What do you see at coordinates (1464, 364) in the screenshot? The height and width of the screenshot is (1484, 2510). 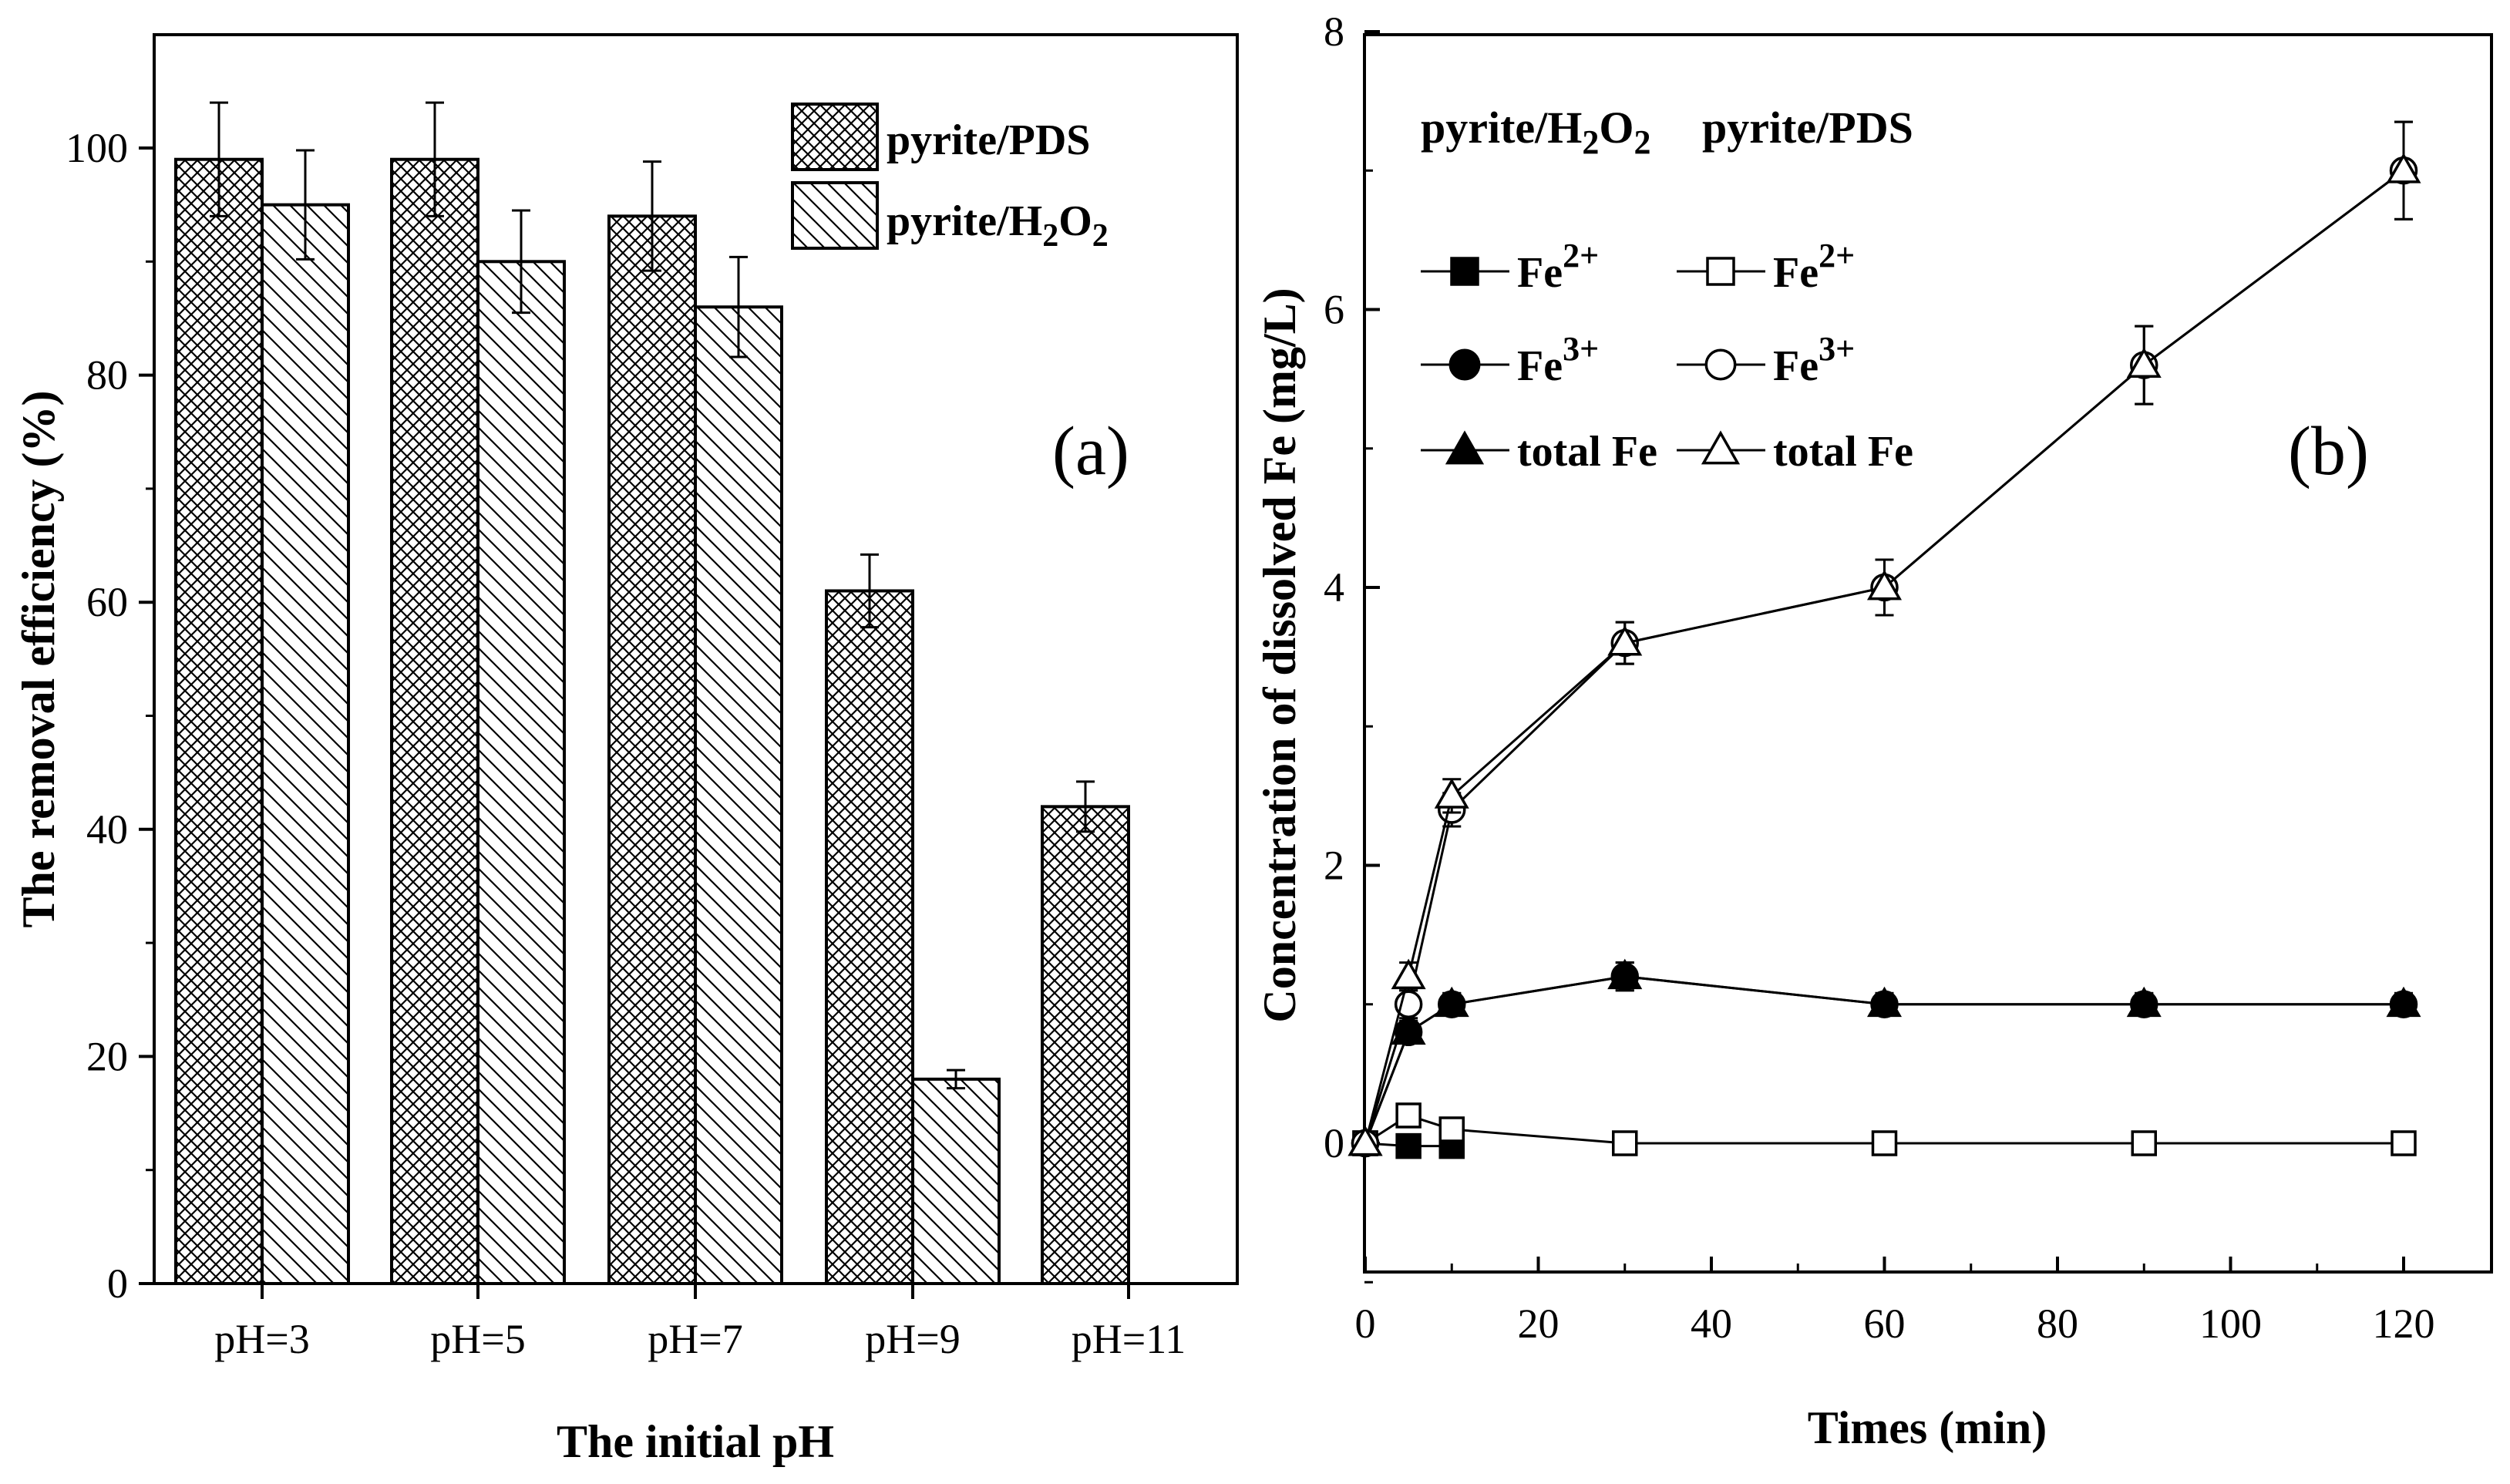 I see `legend-marker-h2o2-circle` at bounding box center [1464, 364].